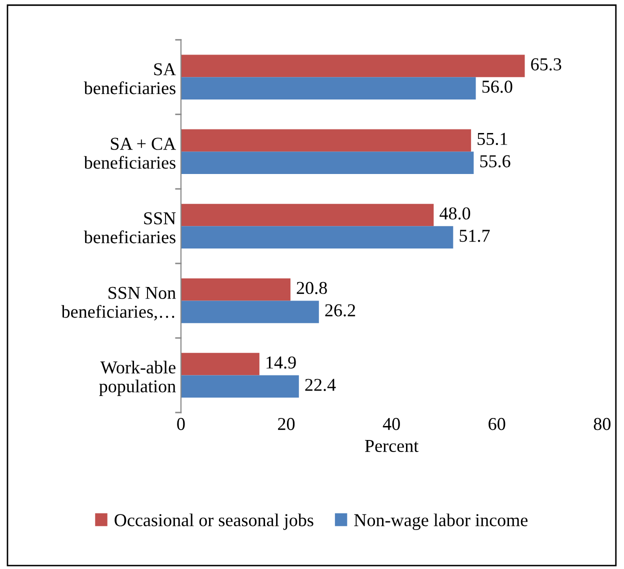  I want to click on x-tick-label: 40, so click(391, 424).